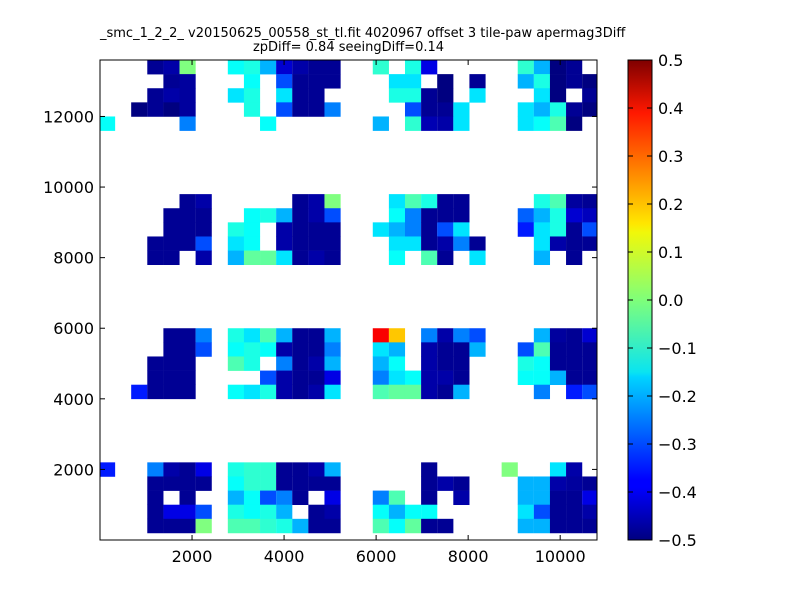 The width and height of the screenshot is (800, 604). I want to click on x-tick-label: 4000, so click(284, 556).